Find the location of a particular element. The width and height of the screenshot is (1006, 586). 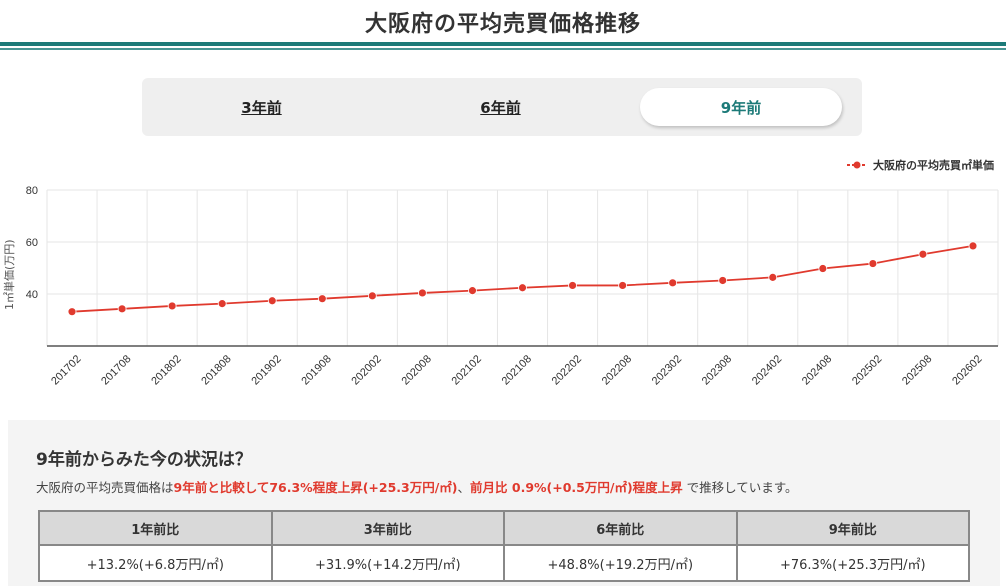

x-tick-label: 202402 is located at coordinates (767, 370).